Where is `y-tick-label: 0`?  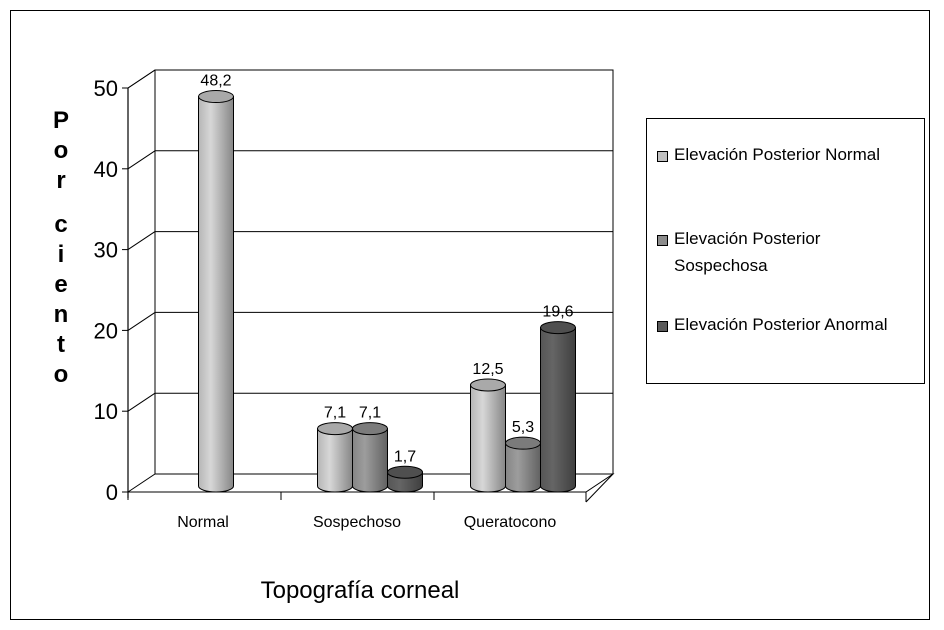 y-tick-label: 0 is located at coordinates (112, 492).